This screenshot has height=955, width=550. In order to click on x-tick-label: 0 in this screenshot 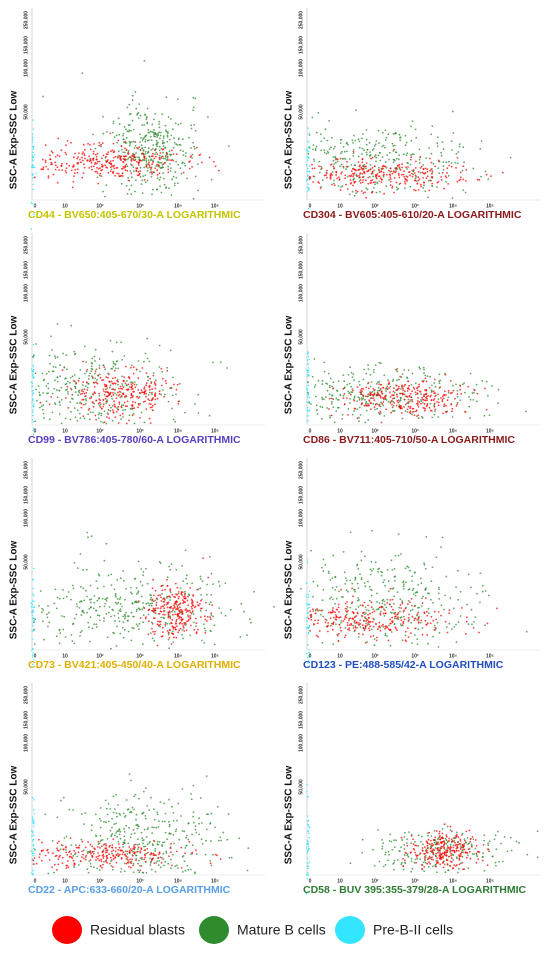, I will do `click(35, 656)`.